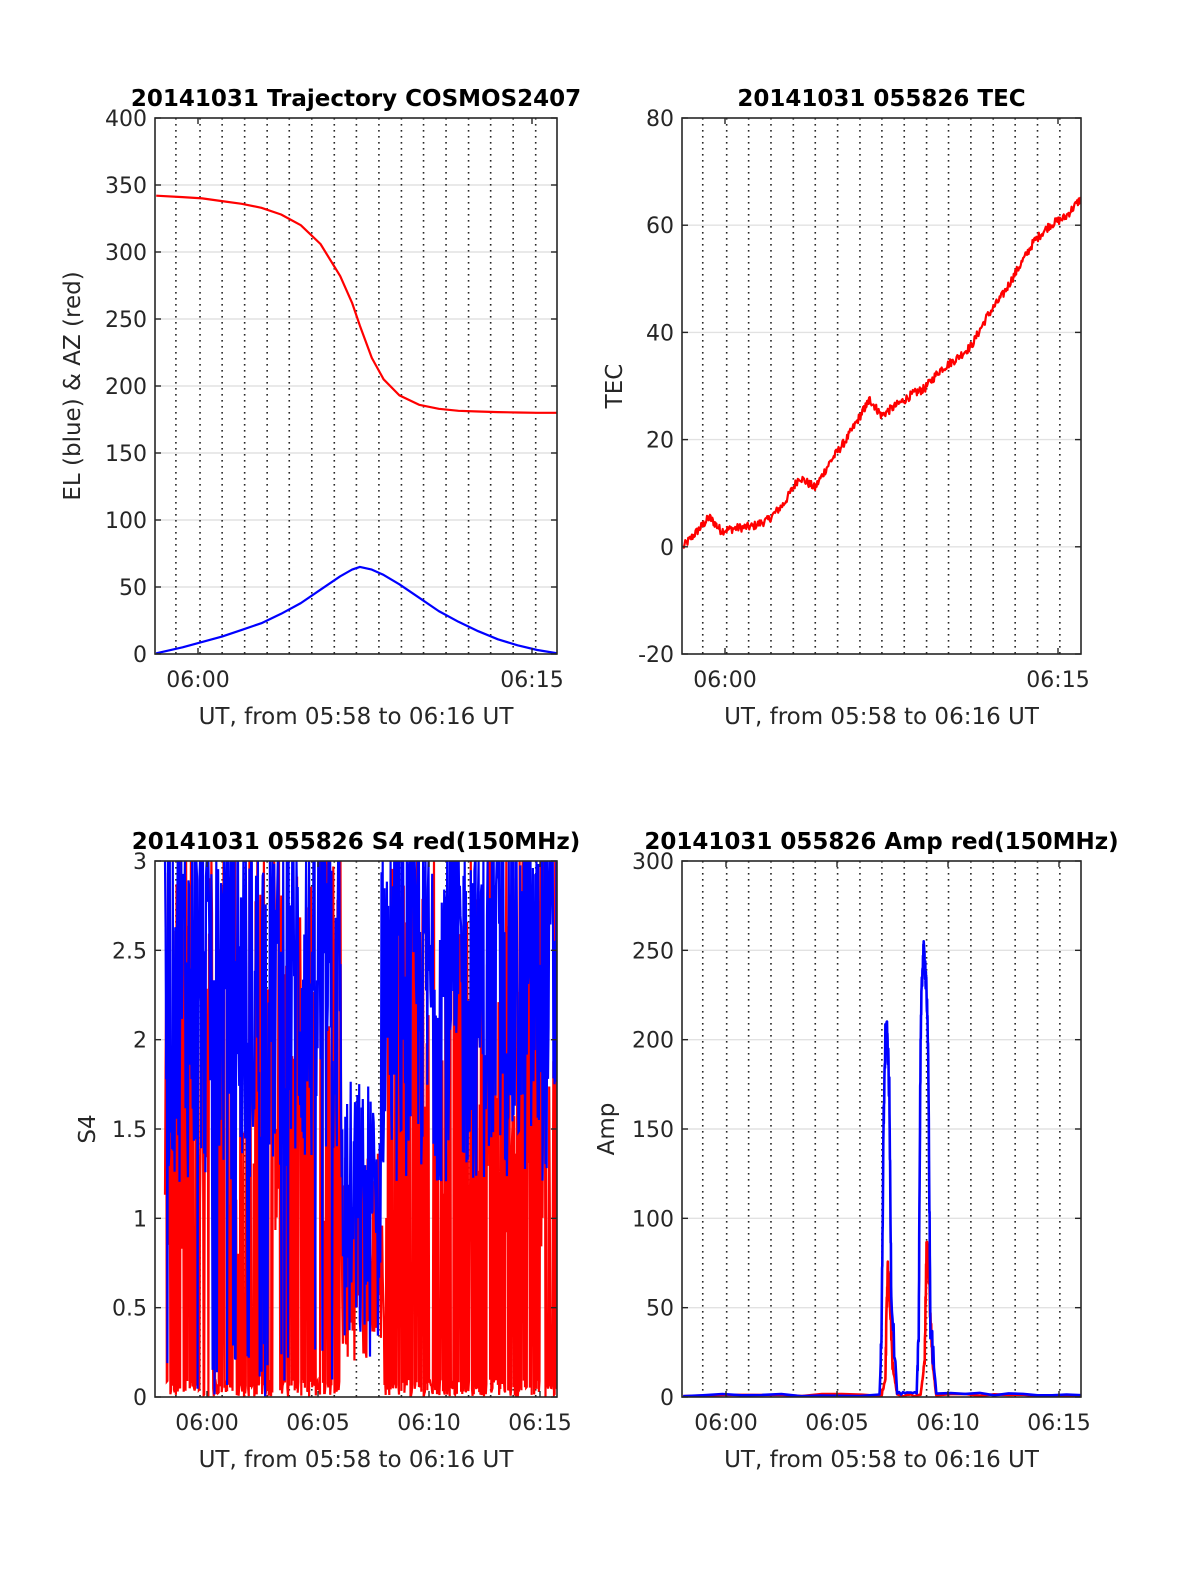 The height and width of the screenshot is (1575, 1200). What do you see at coordinates (140, 862) in the screenshot?
I see `y-tick-label: 3` at bounding box center [140, 862].